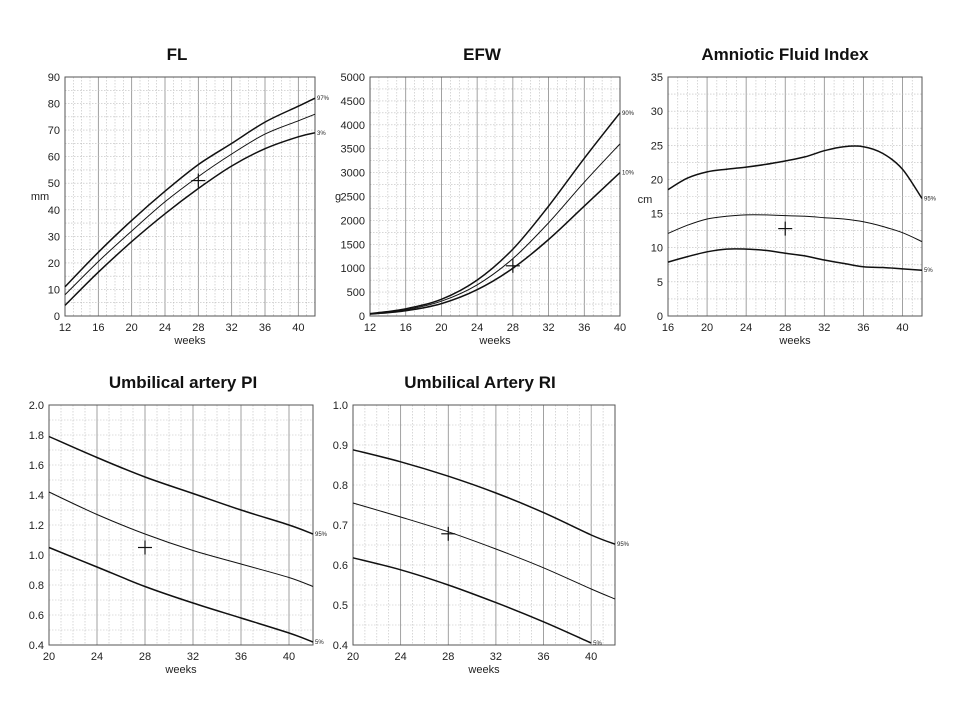 The width and height of the screenshot is (960, 720). What do you see at coordinates (321, 134) in the screenshot?
I see `series-label: 3%` at bounding box center [321, 134].